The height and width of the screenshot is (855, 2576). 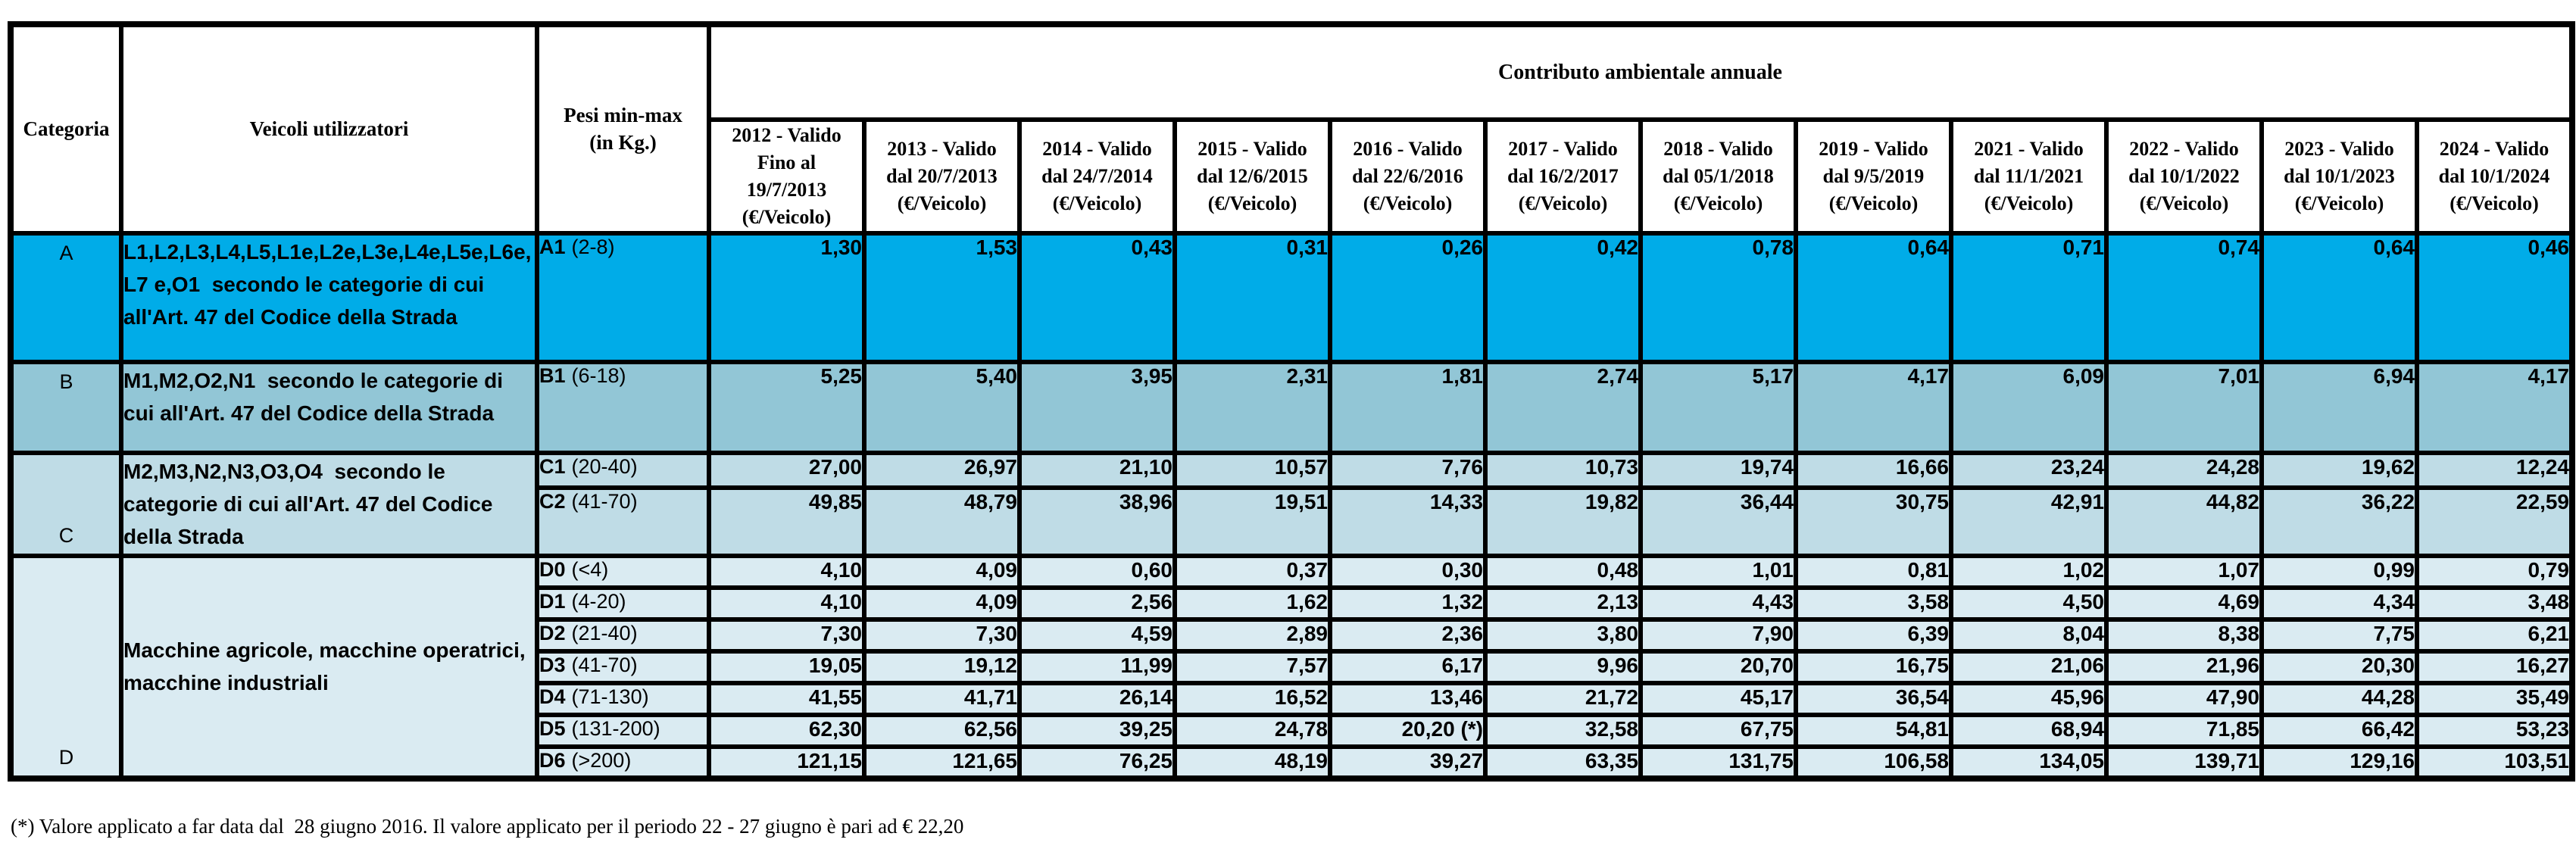 What do you see at coordinates (787, 730) in the screenshot?
I see `value-D5-year-0: 62,30` at bounding box center [787, 730].